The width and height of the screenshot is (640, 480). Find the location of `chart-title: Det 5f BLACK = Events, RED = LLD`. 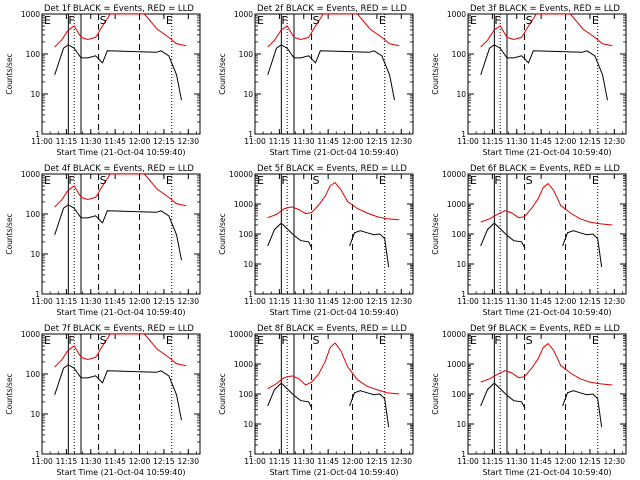

chart-title: Det 5f BLACK = Events, RED = LLD is located at coordinates (332, 169).